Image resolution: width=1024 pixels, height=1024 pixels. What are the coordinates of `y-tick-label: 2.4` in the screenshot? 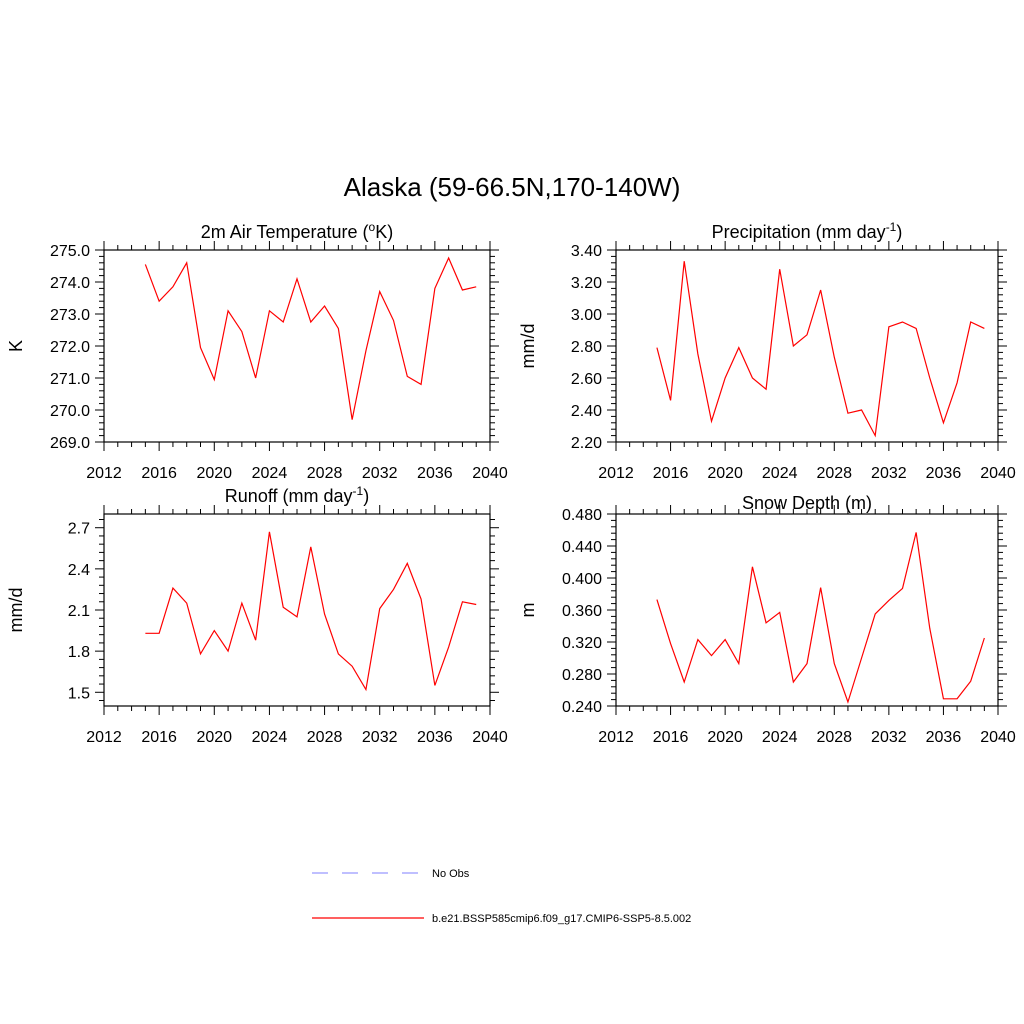 It's located at (79, 570).